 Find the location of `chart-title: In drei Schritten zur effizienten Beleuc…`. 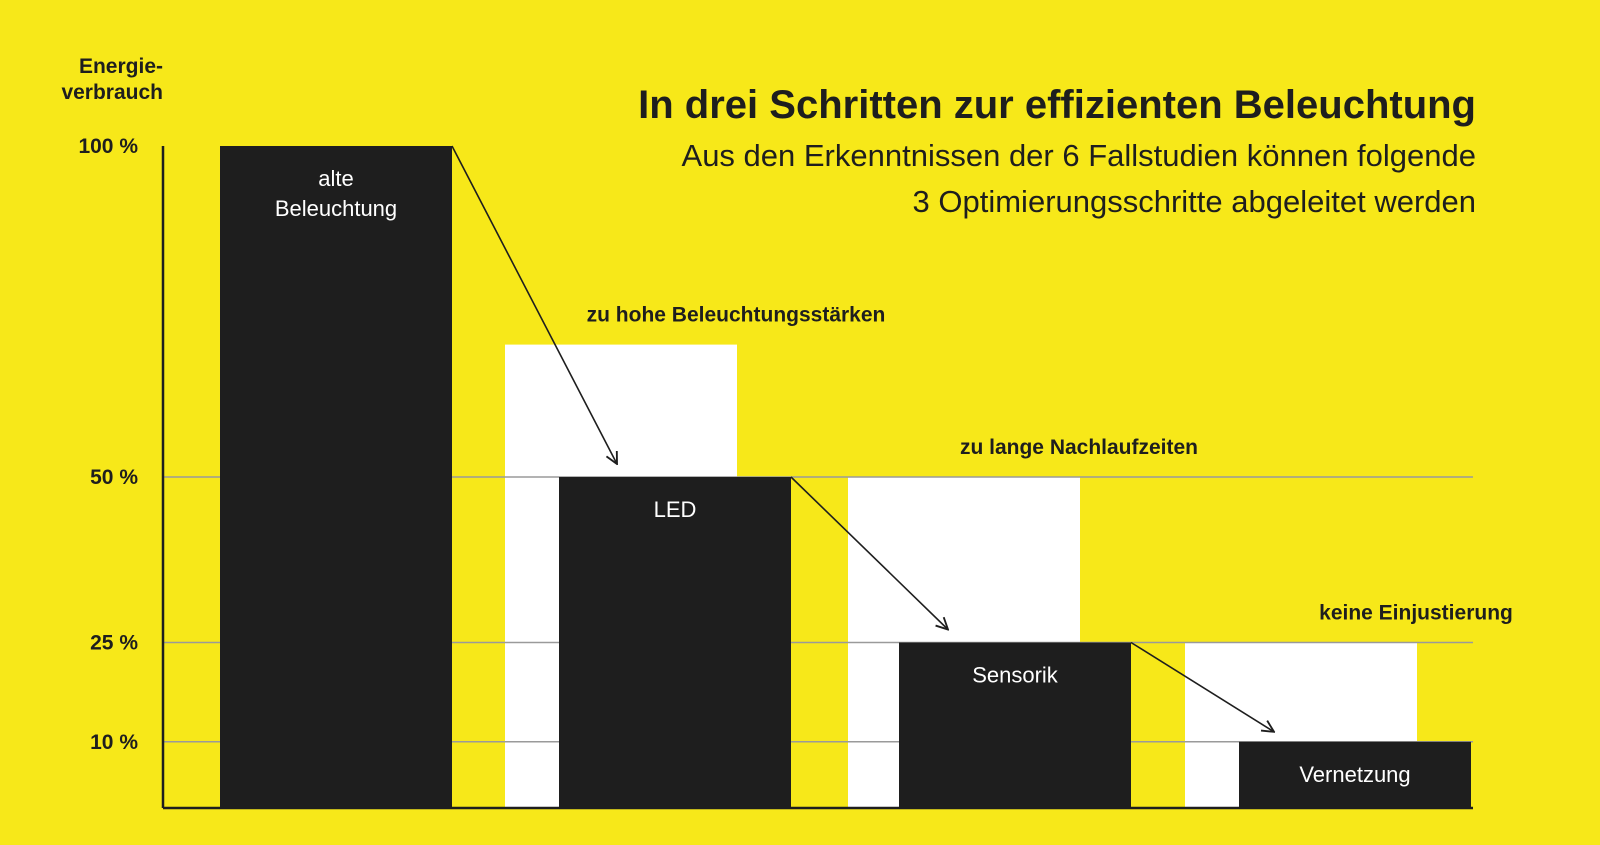

chart-title: In drei Schritten zur effizienten Beleuc… is located at coordinates (1057, 105).